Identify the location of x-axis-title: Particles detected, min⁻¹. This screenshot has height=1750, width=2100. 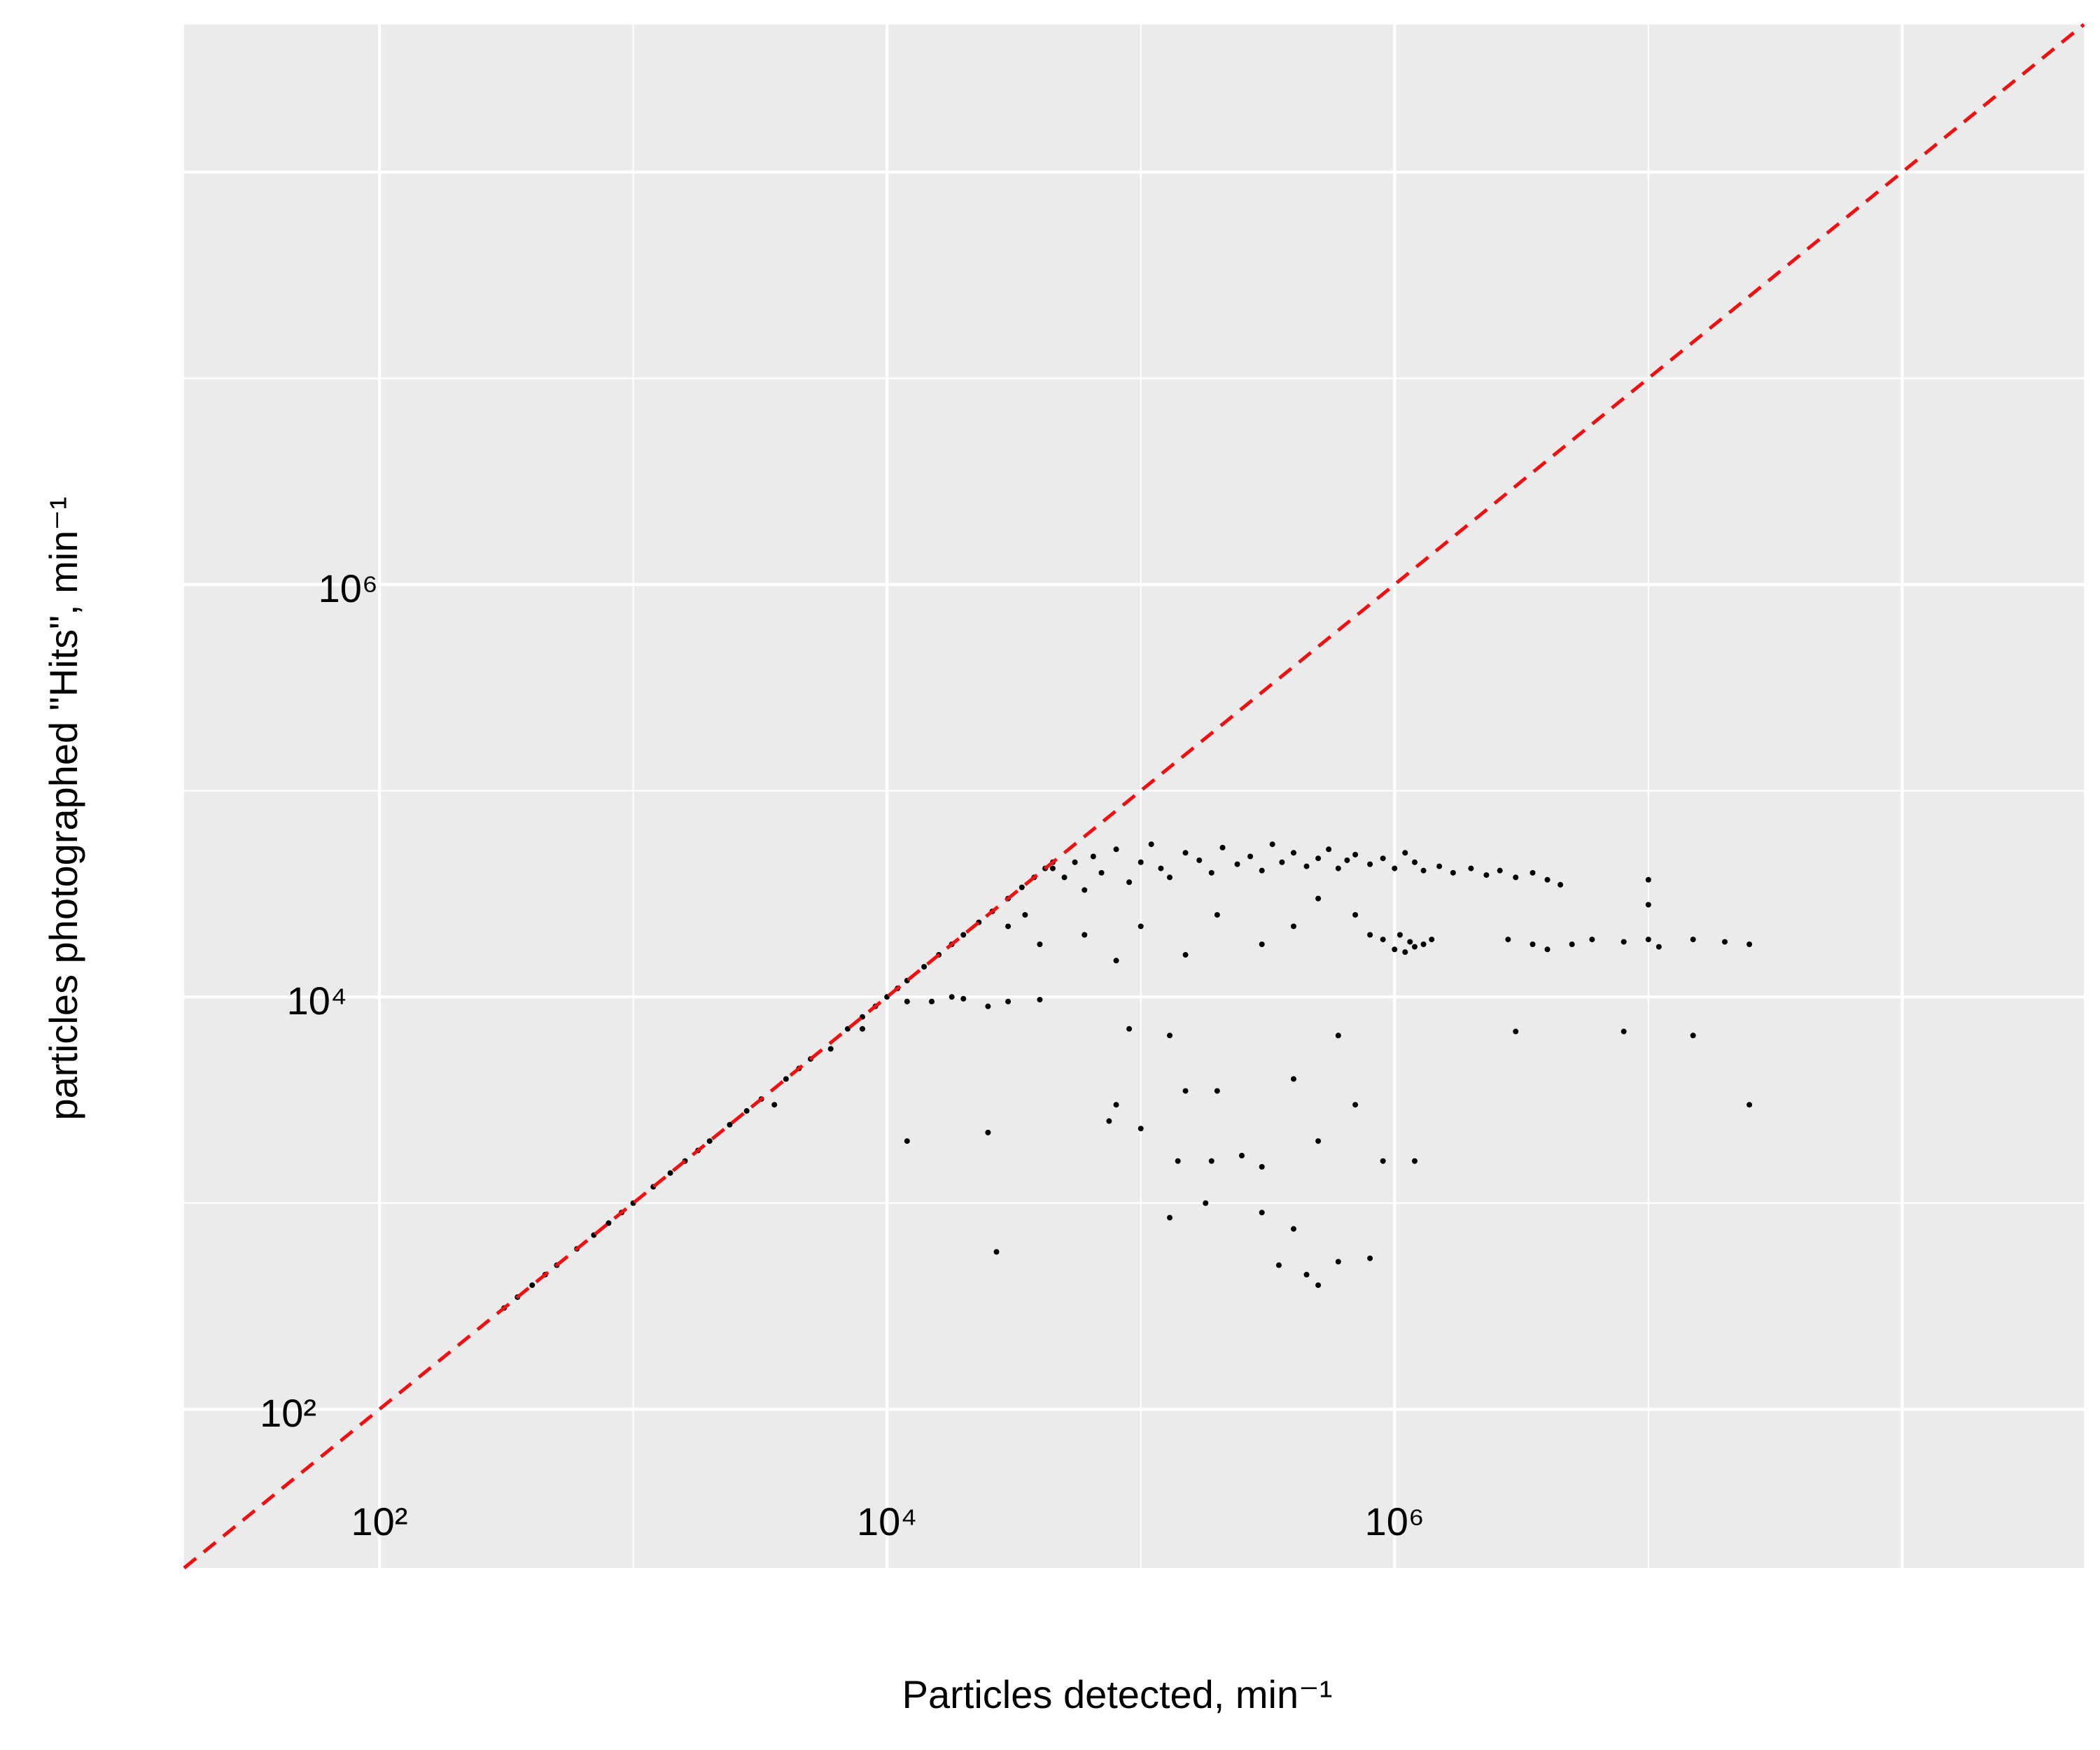
(1117, 1694).